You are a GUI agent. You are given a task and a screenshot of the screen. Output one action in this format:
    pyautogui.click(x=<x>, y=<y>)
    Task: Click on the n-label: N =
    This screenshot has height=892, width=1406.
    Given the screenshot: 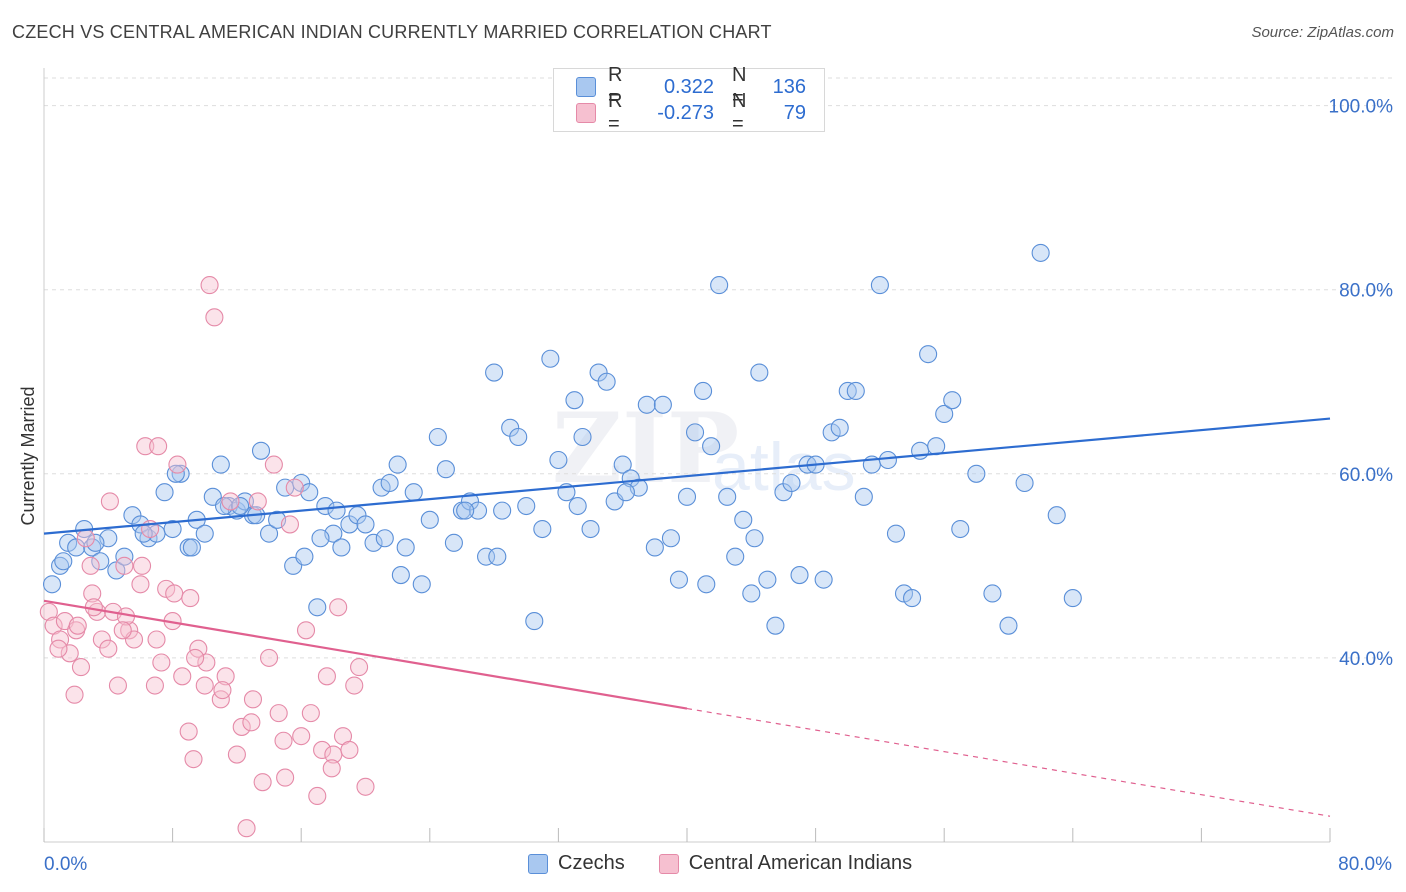 What is the action you would take?
    pyautogui.click(x=739, y=112)
    